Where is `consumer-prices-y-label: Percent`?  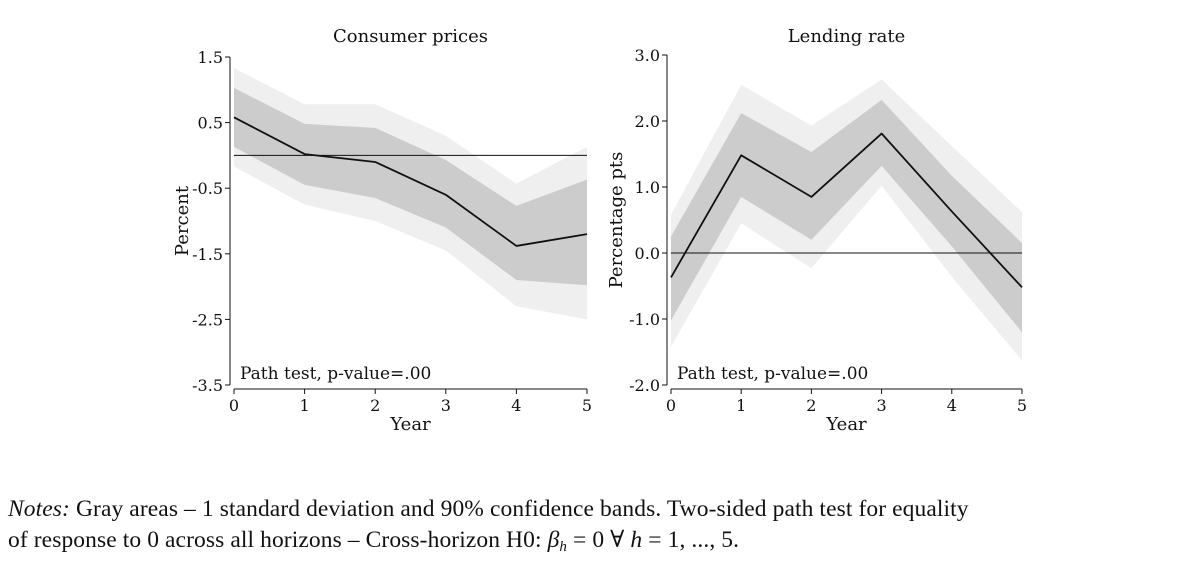
consumer-prices-y-label: Percent is located at coordinates (182, 220).